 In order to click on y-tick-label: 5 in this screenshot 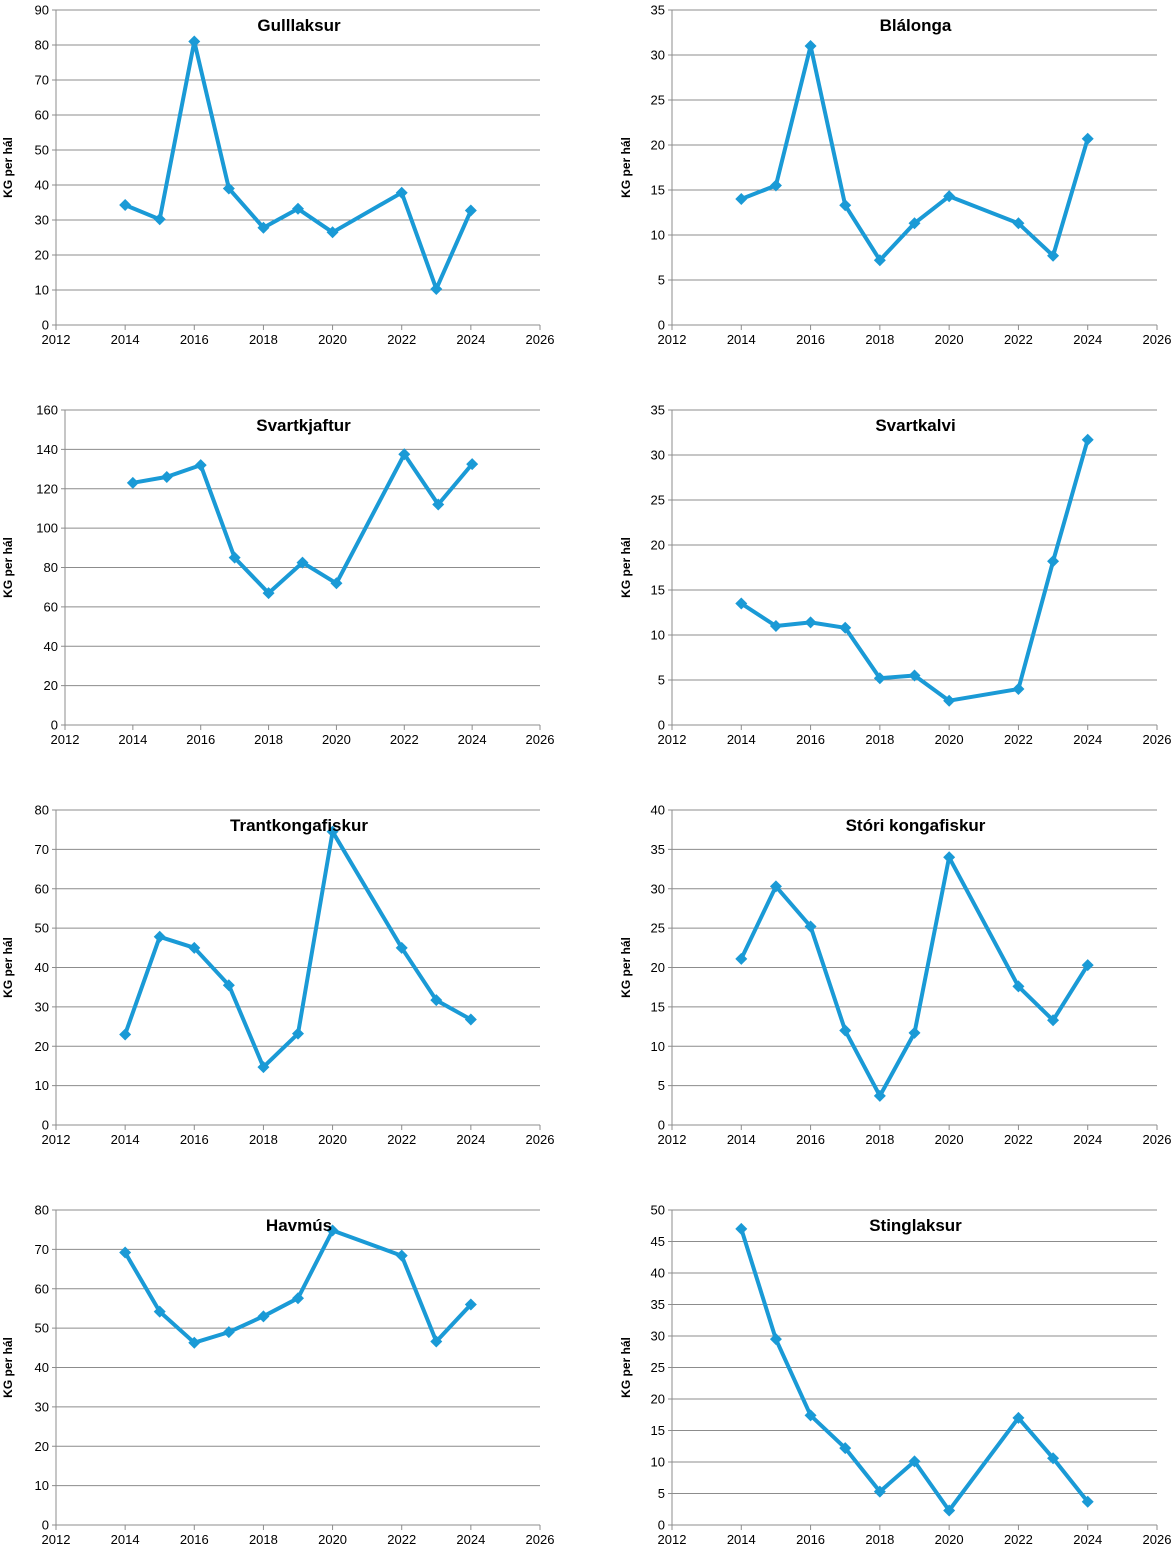, I will do `click(661, 1085)`.